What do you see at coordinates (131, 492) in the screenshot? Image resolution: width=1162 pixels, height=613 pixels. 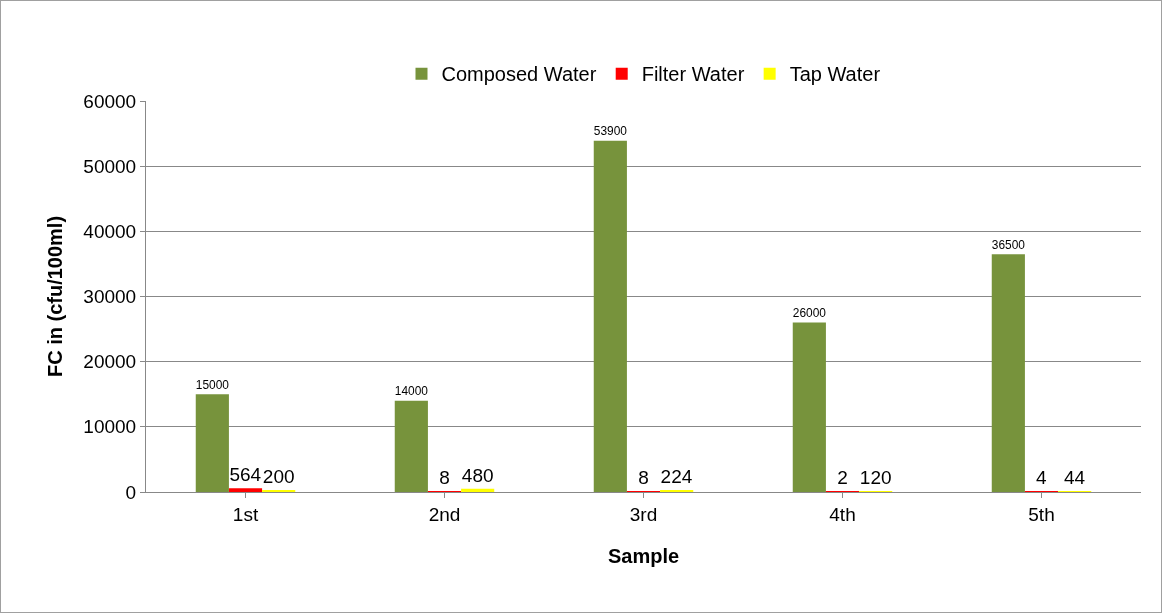 I see `y-tick-label: 0` at bounding box center [131, 492].